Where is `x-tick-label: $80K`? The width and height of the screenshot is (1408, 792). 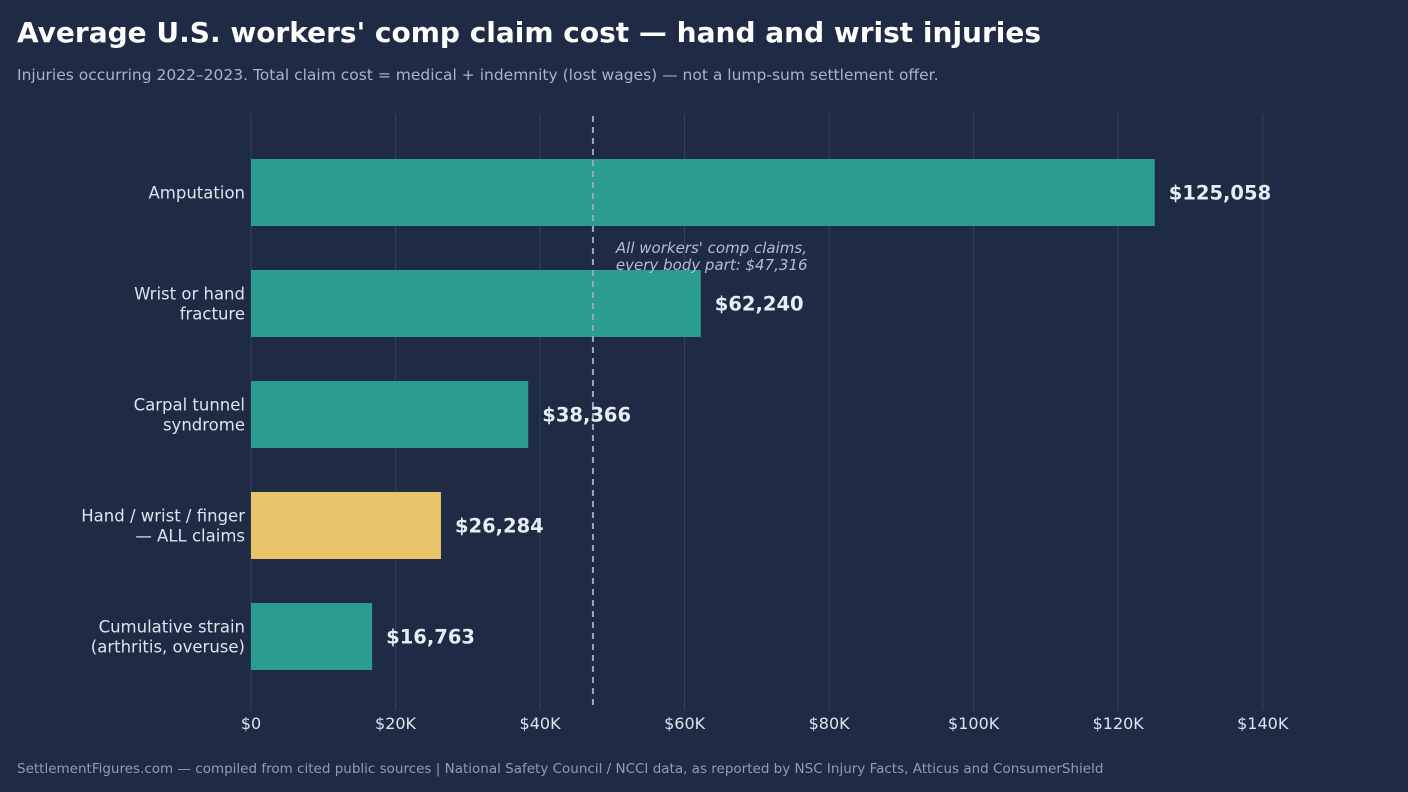 x-tick-label: $80K is located at coordinates (830, 723).